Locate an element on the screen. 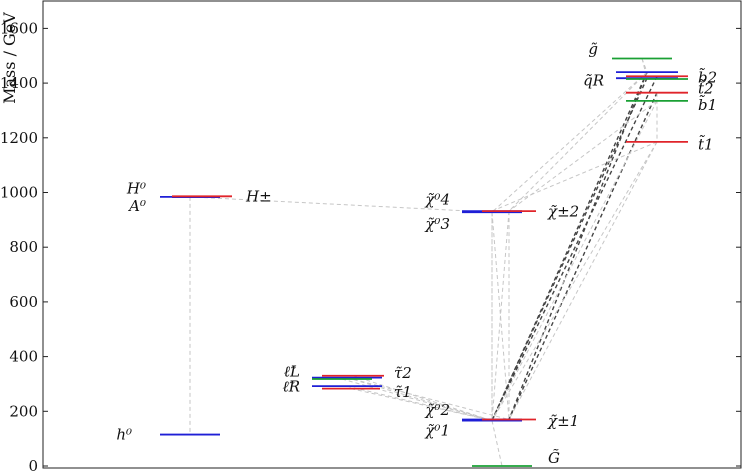 Image resolution: width=742 pixels, height=471 pixels. particle-label: g̃ is located at coordinates (593, 49).